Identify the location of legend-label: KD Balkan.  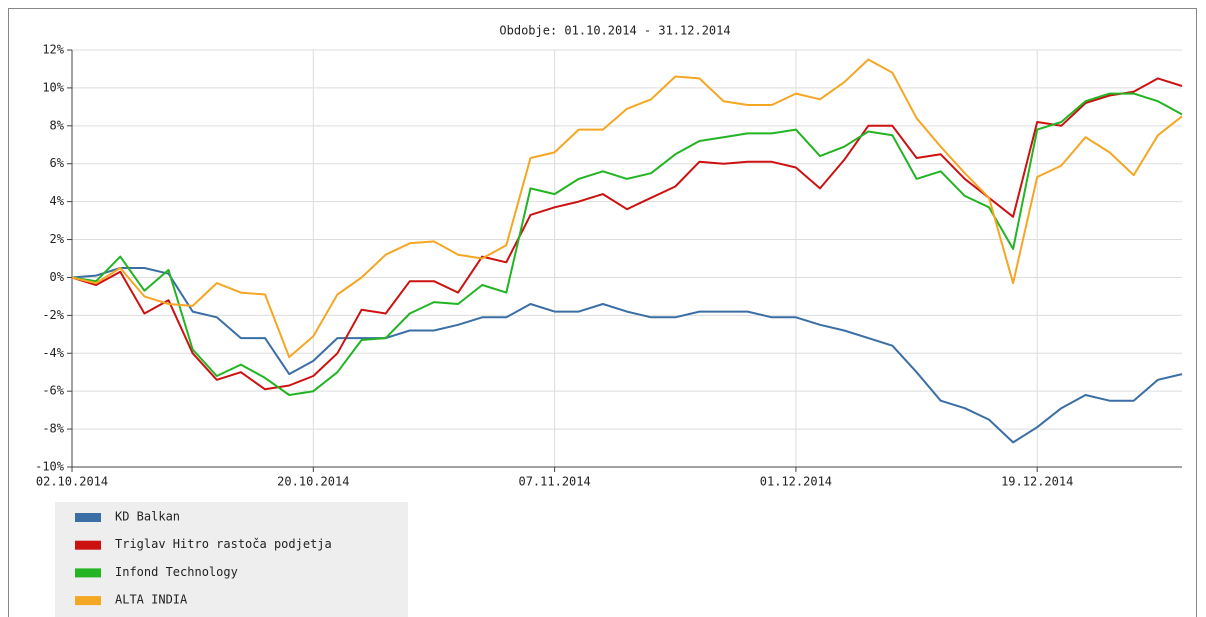
(147, 517).